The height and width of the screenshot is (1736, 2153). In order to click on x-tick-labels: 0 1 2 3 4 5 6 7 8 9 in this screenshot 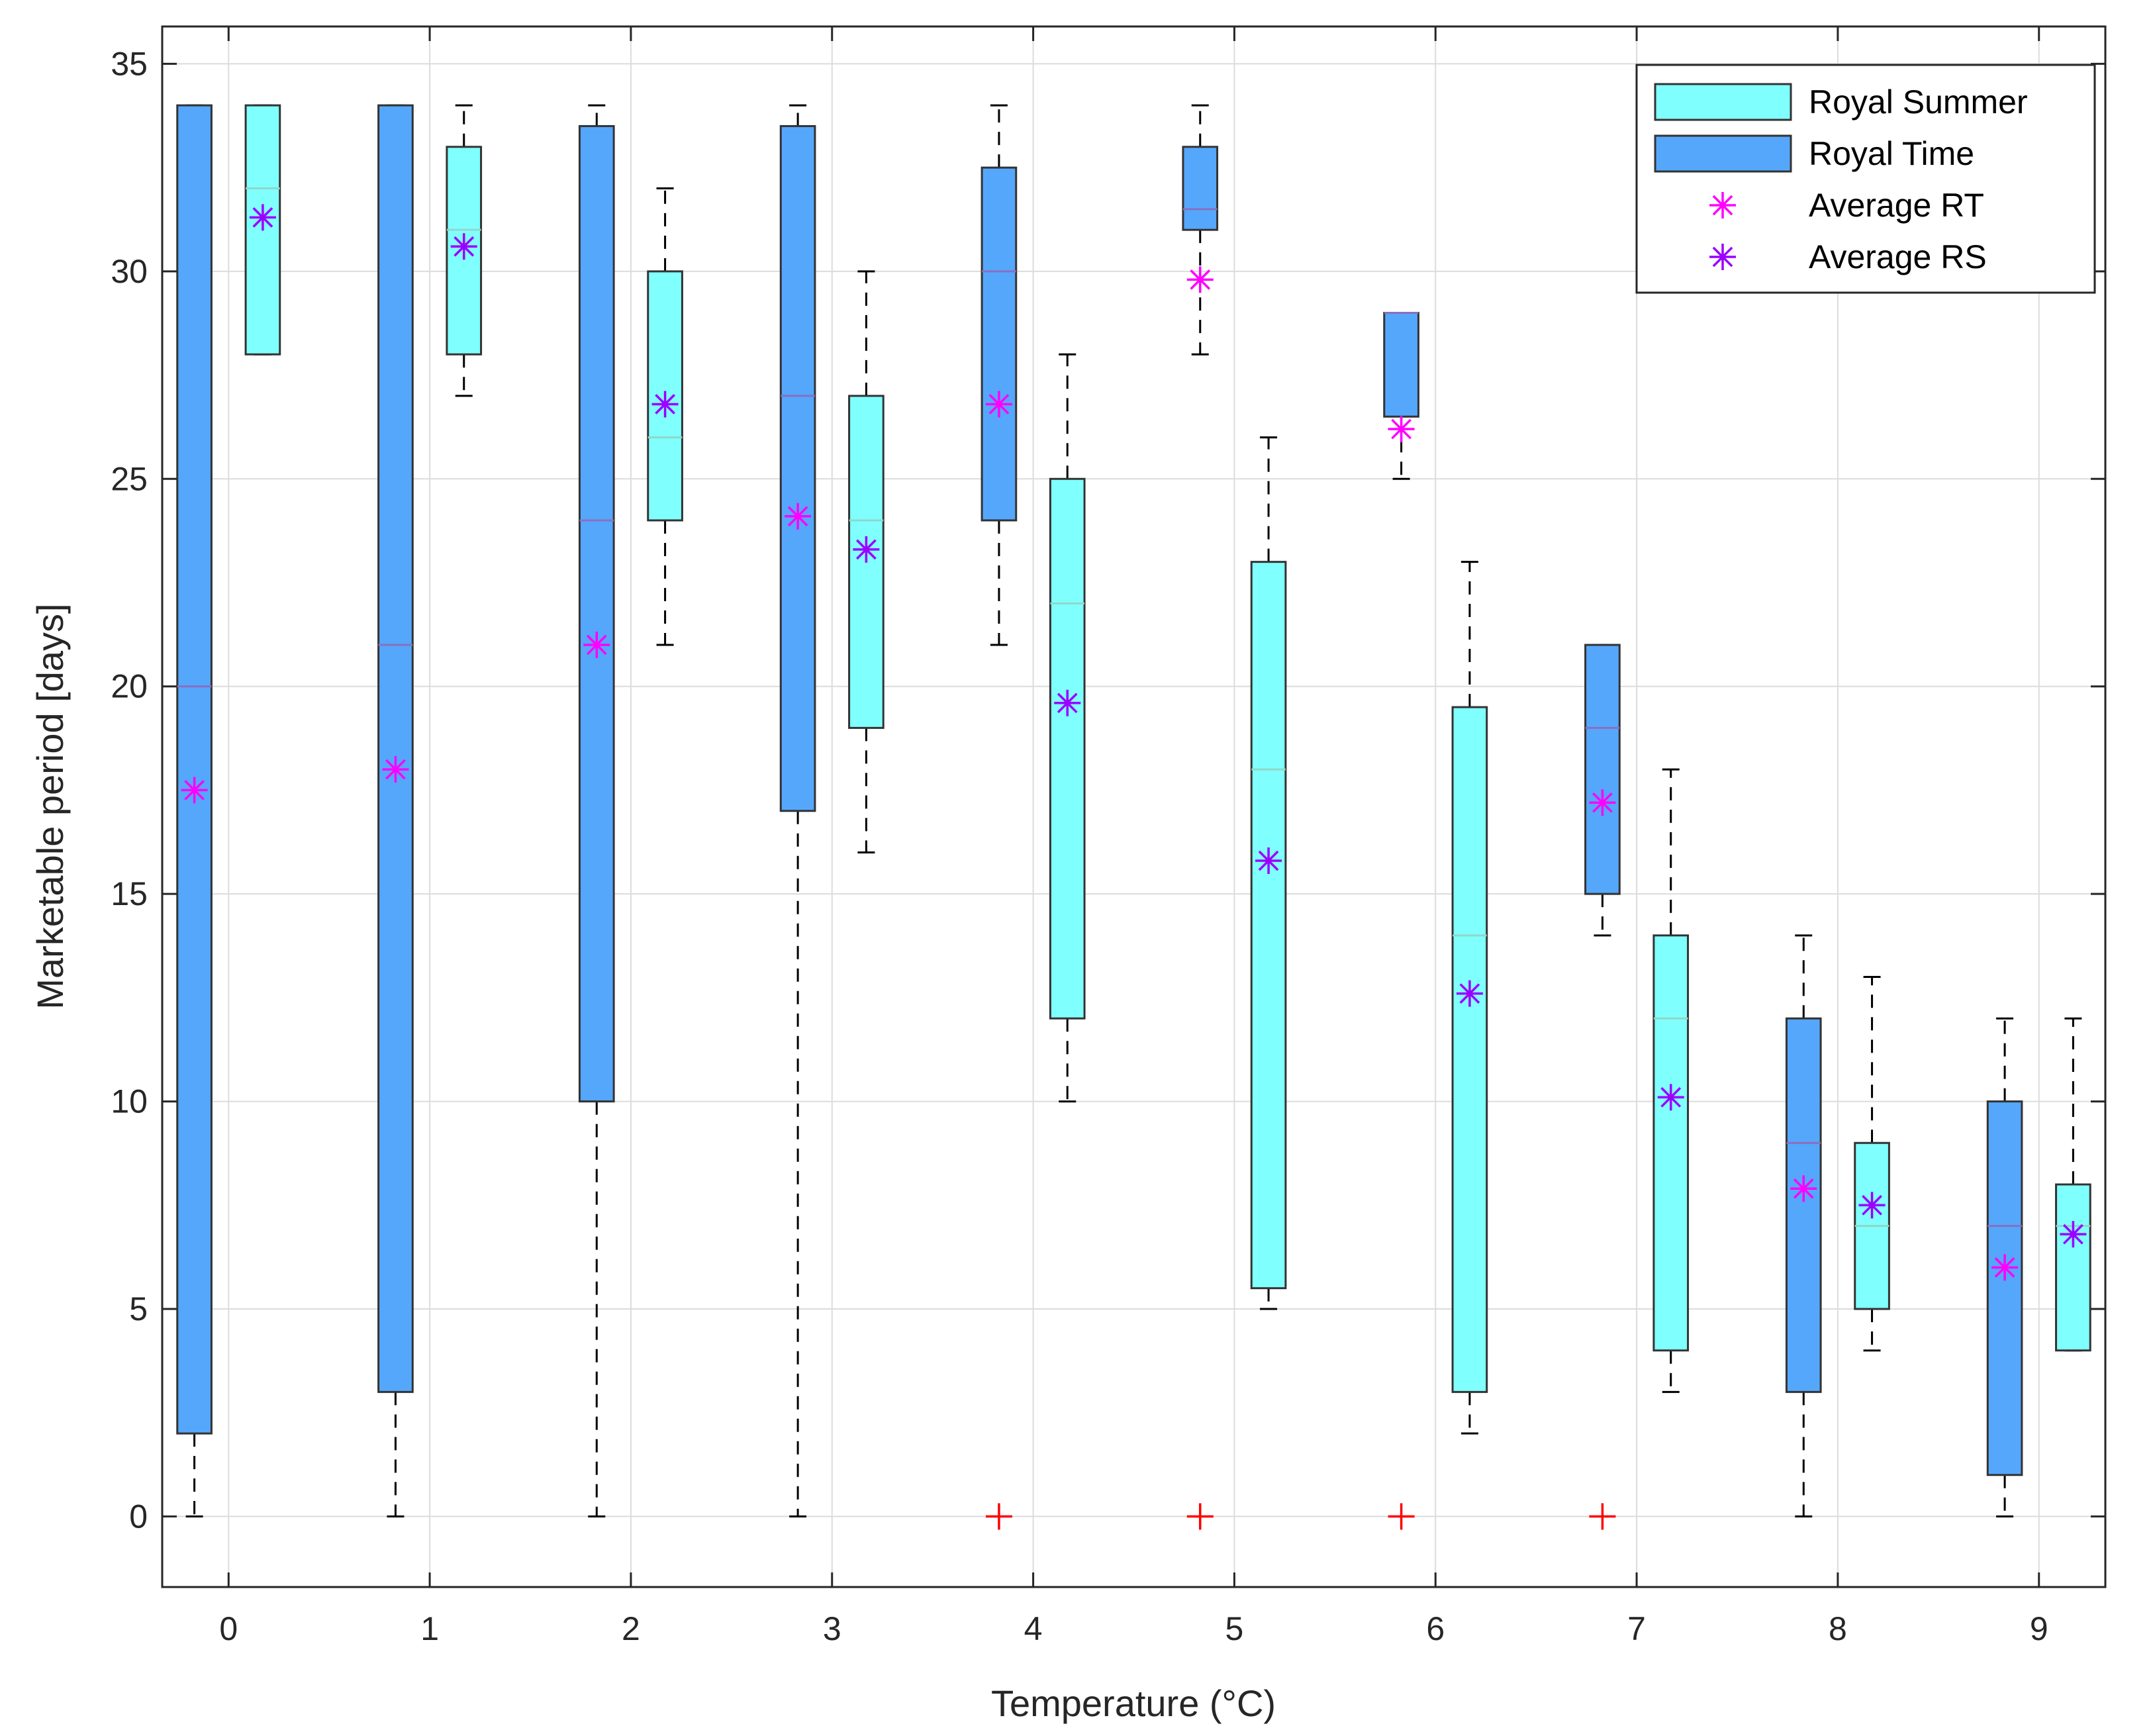, I will do `click(1133, 1628)`.